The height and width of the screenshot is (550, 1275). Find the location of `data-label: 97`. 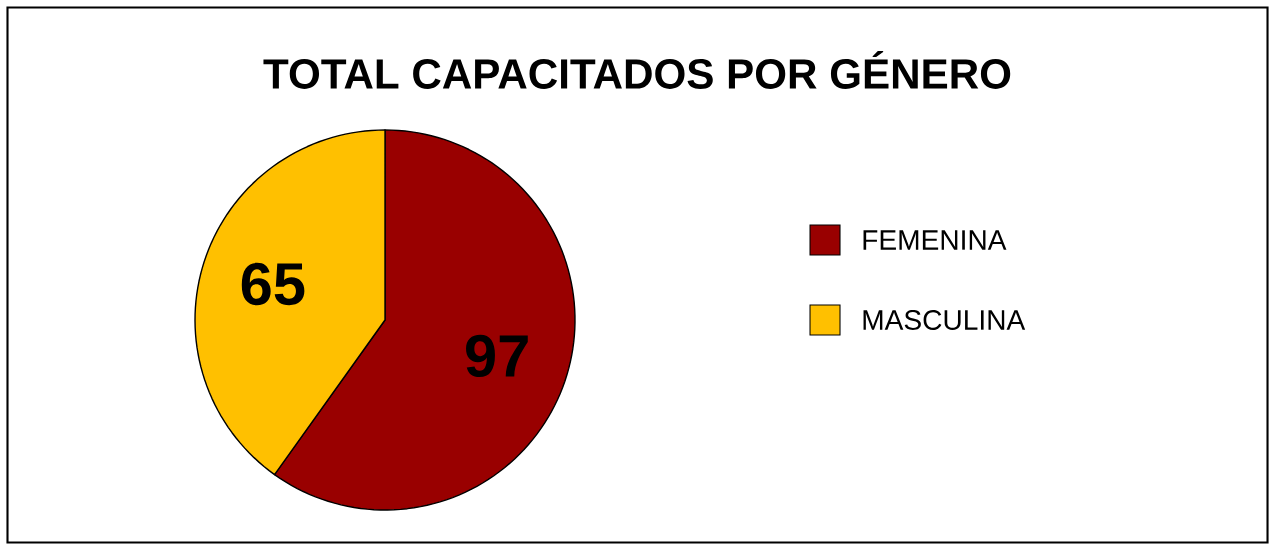

data-label: 97 is located at coordinates (497, 356).